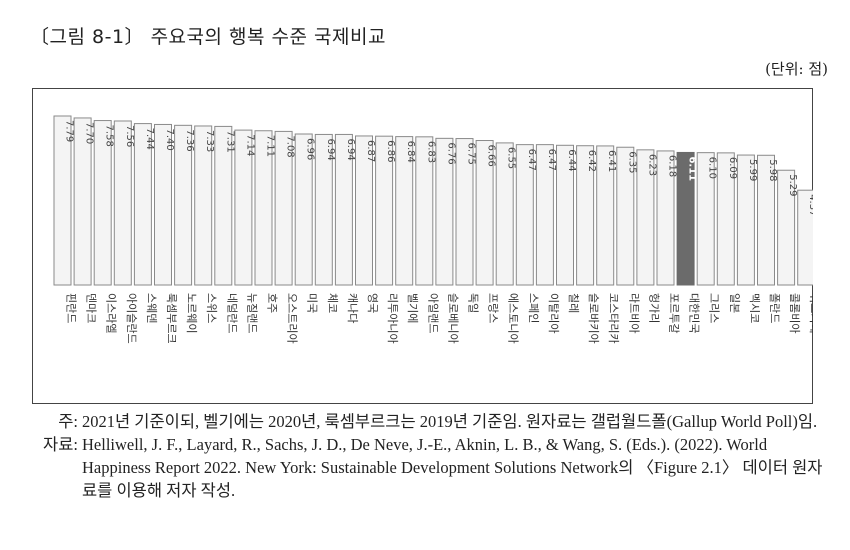  I want to click on category-label: 콜롬비아, so click(794, 313).